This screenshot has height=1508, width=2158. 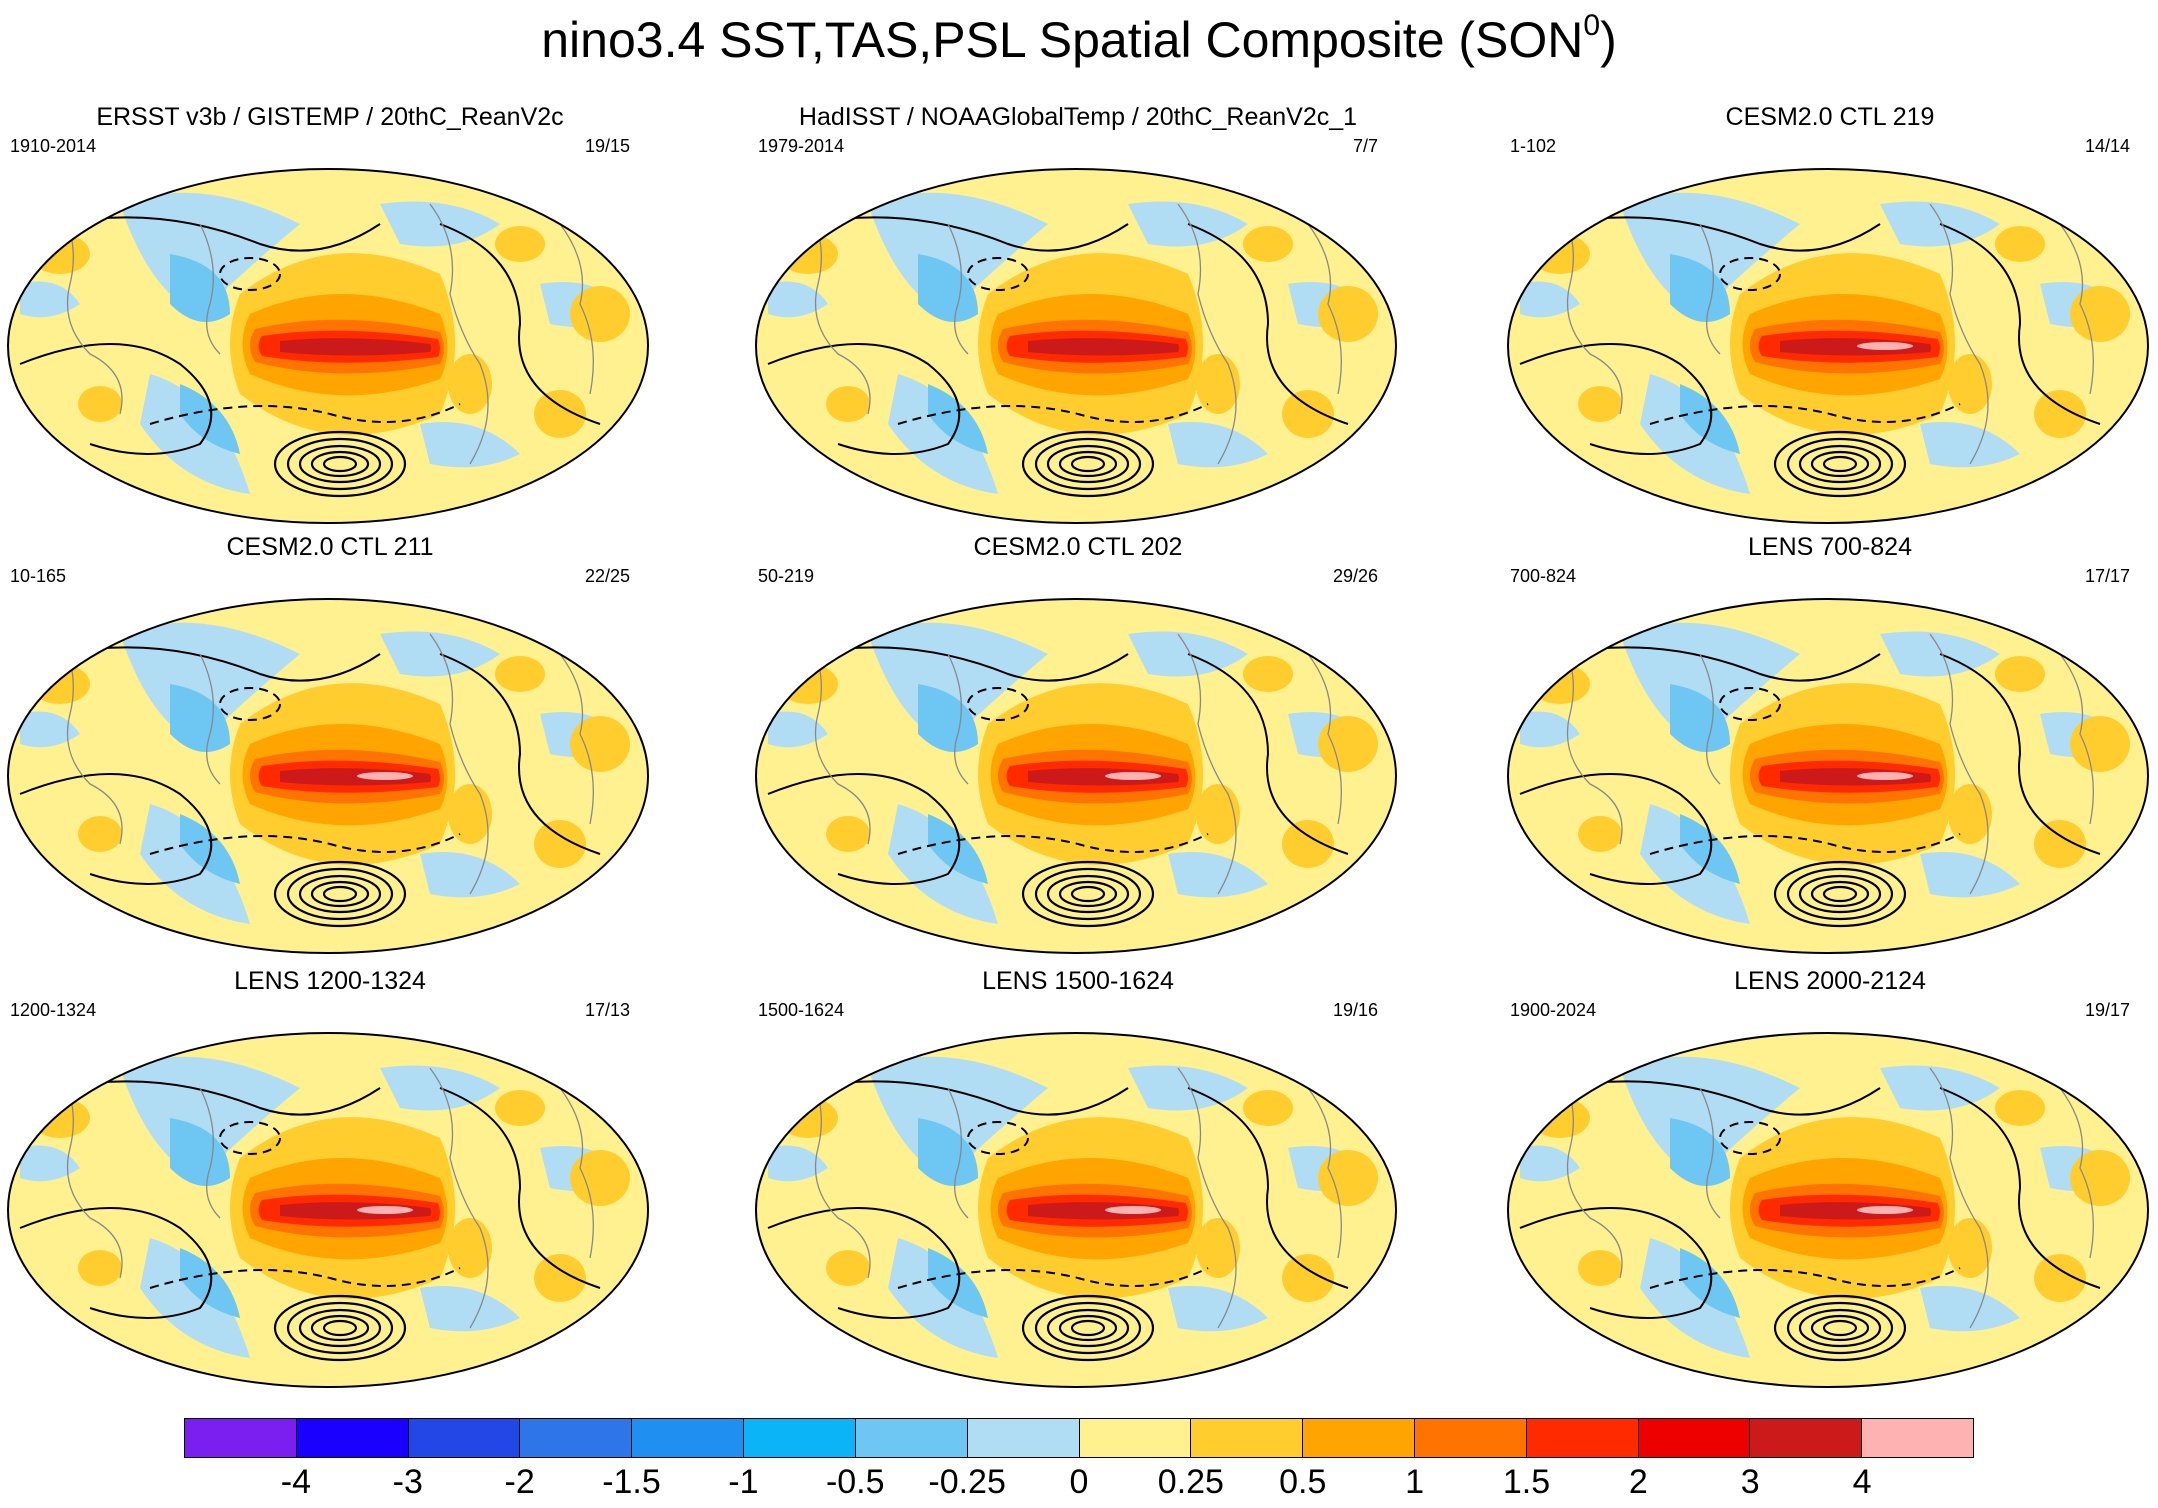 What do you see at coordinates (1355, 576) in the screenshot?
I see `panel-event-count: 29/26` at bounding box center [1355, 576].